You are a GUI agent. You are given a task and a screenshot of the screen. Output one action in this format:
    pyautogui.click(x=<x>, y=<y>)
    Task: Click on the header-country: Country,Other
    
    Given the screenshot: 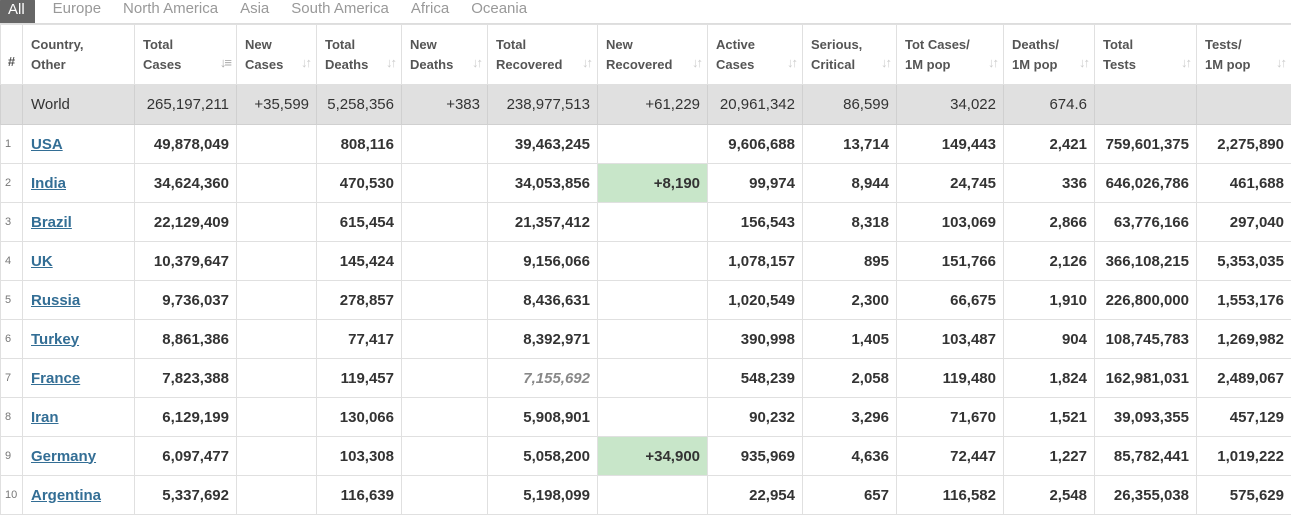 What is the action you would take?
    pyautogui.click(x=79, y=55)
    